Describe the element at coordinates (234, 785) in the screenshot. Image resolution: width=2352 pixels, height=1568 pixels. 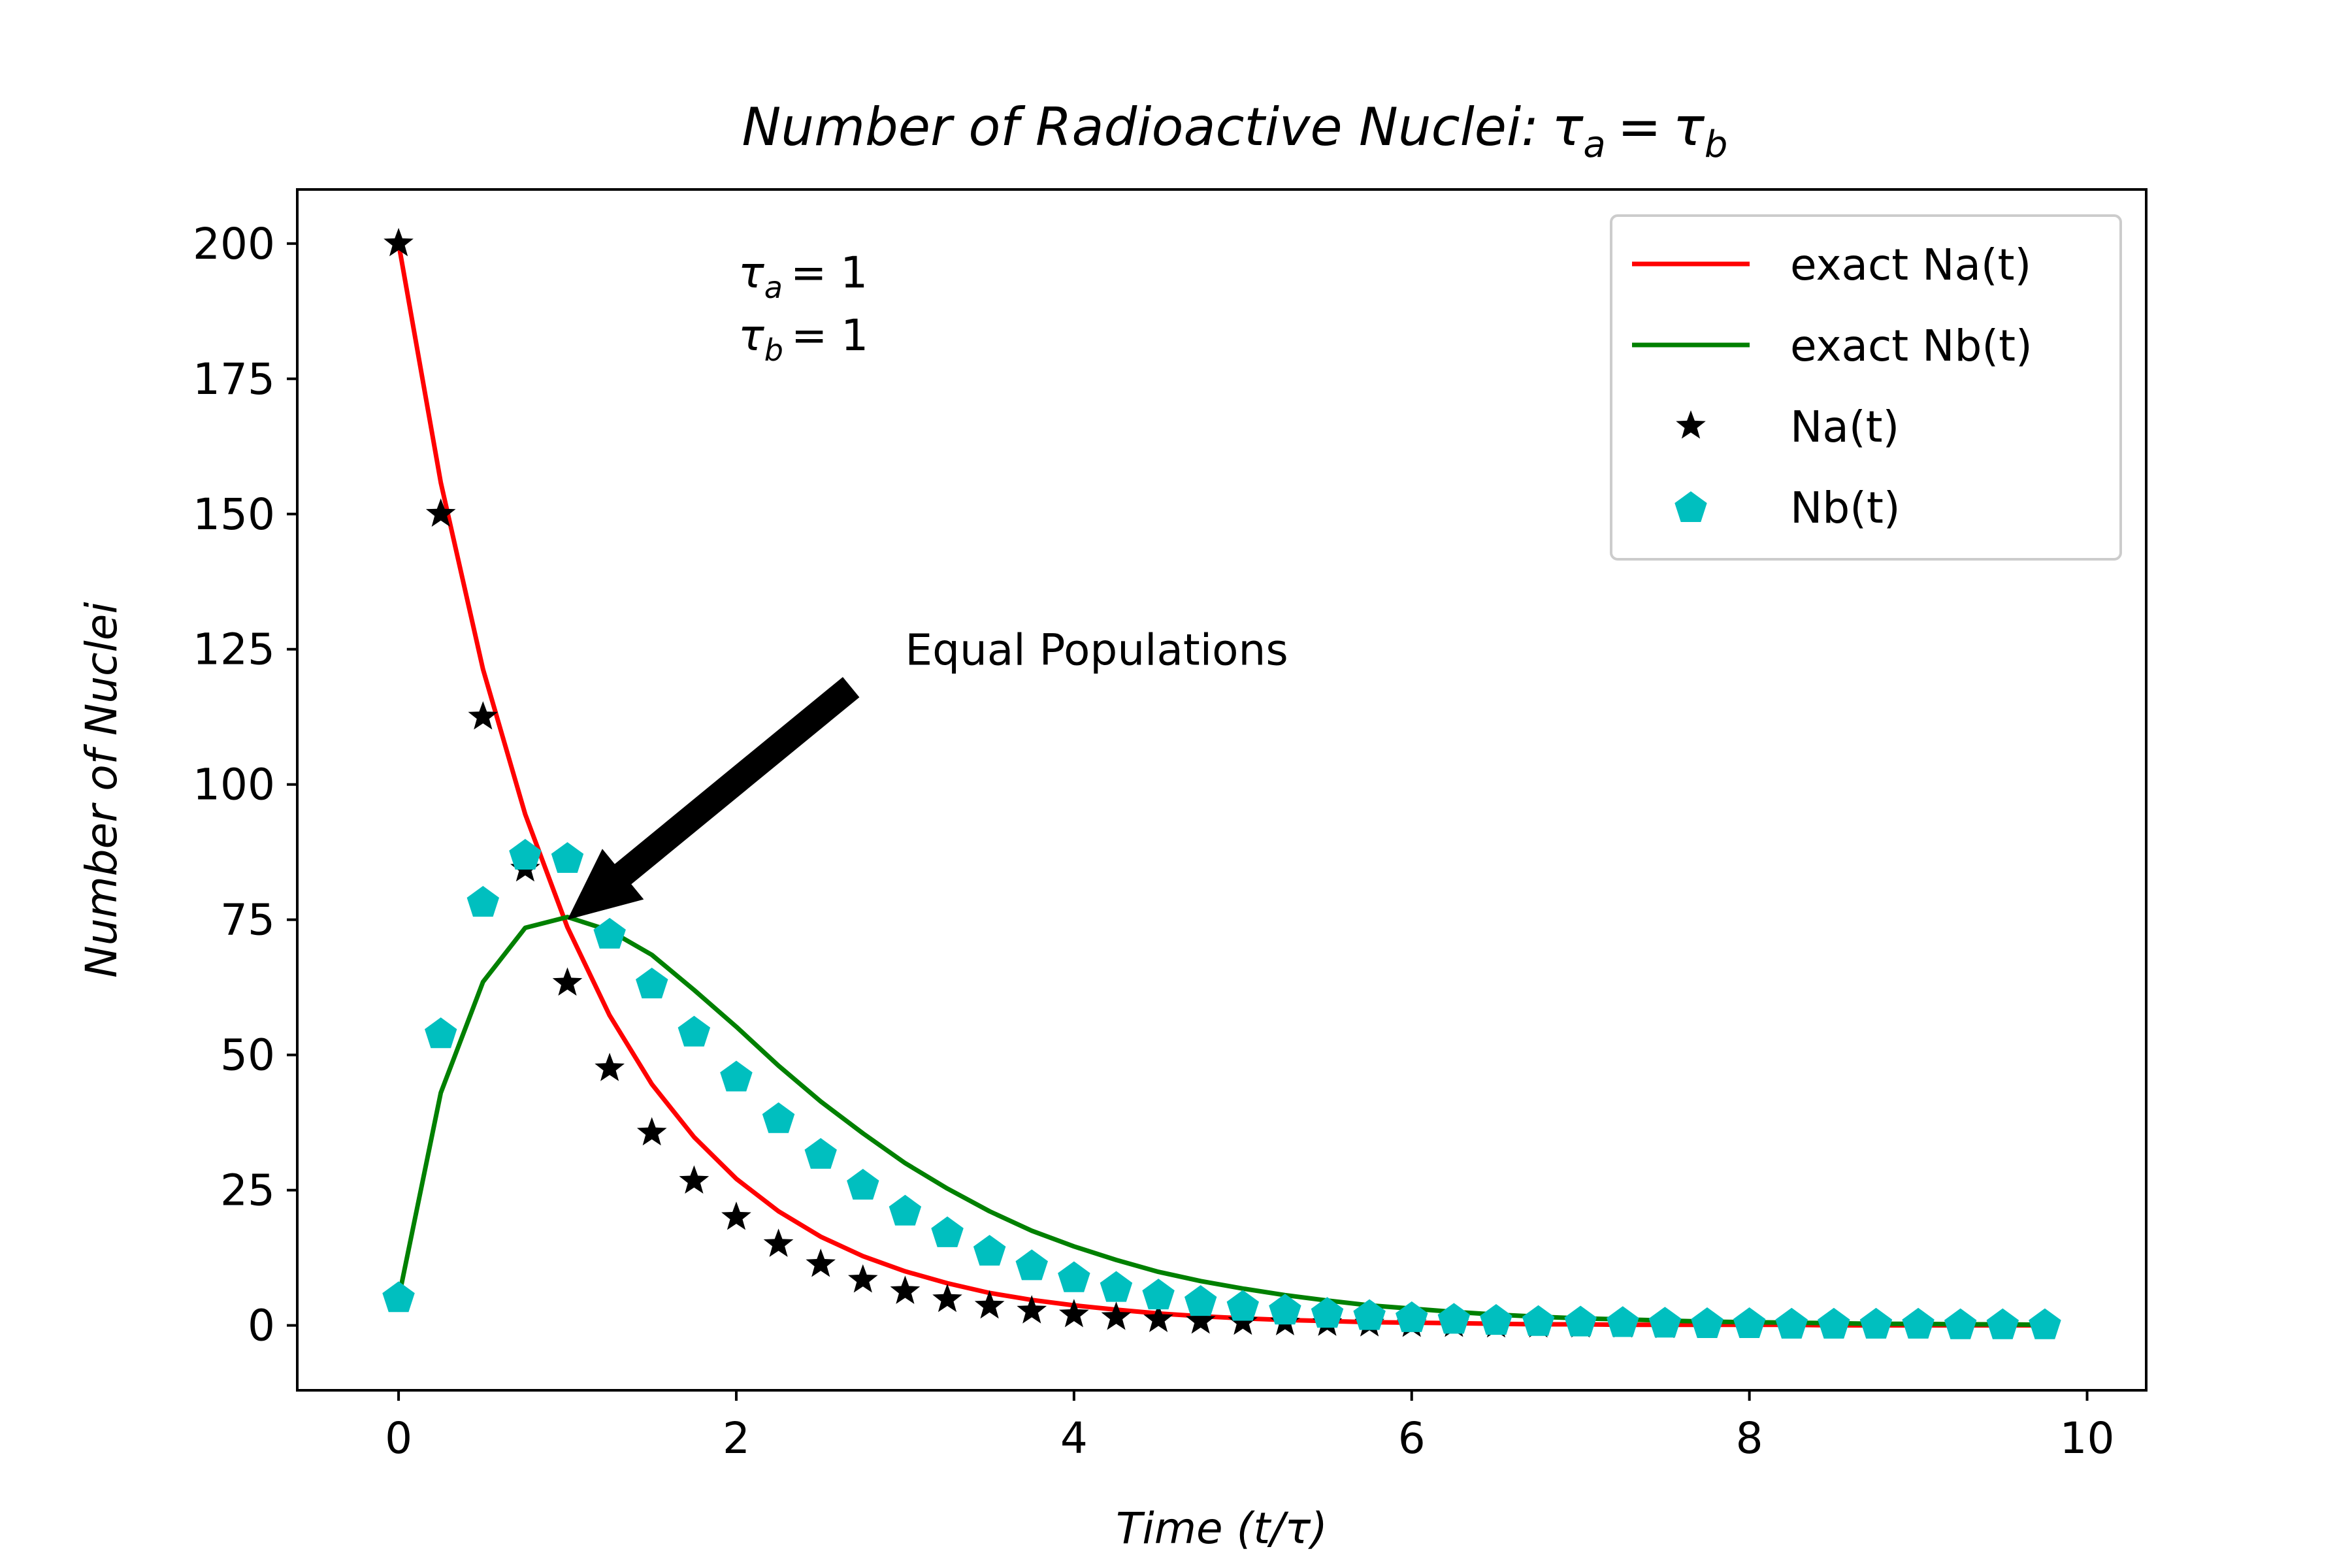
I see `y-tick-label: 100` at that location.